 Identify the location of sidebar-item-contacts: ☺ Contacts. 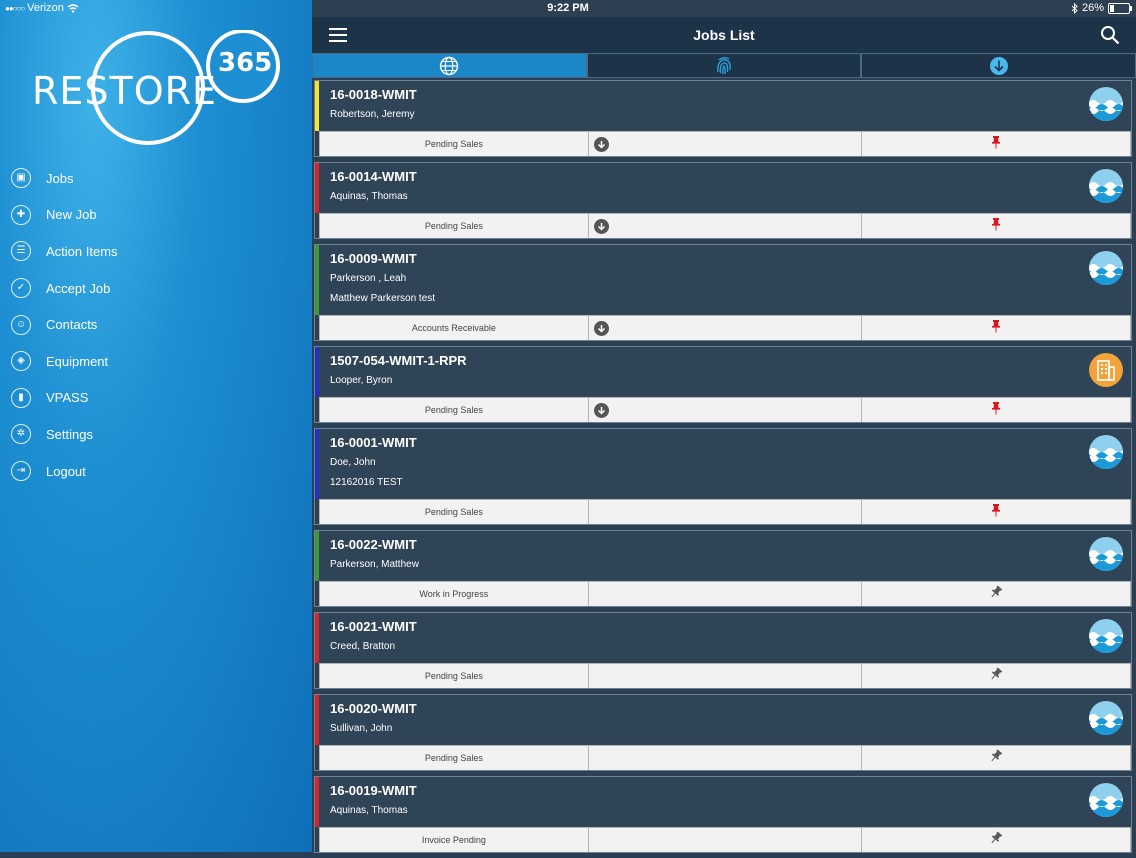
(156, 324).